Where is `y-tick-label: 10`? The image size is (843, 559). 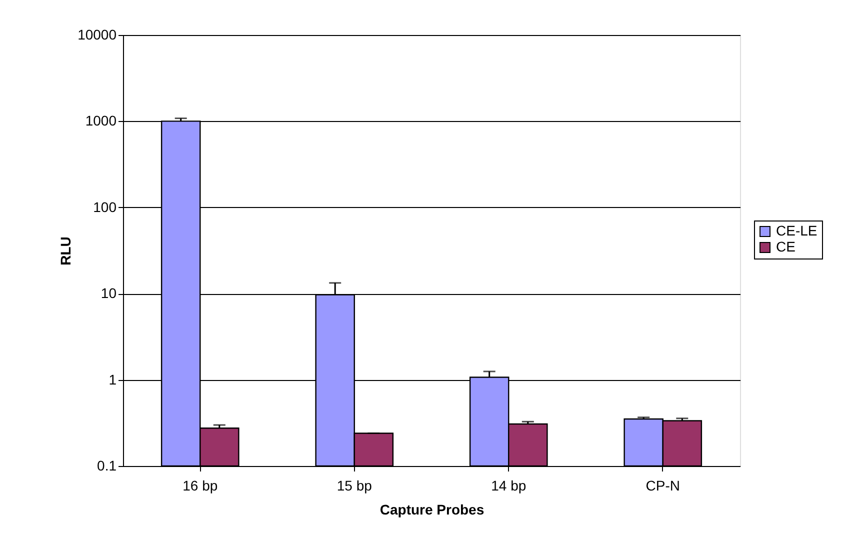
y-tick-label: 10 is located at coordinates (108, 293).